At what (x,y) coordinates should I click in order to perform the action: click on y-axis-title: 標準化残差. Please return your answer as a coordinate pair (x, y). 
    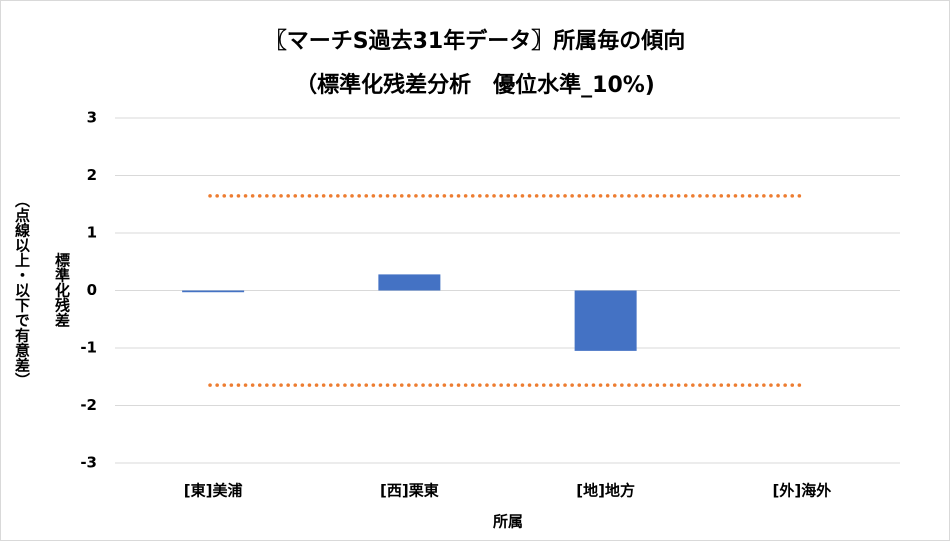
    Looking at the image, I should click on (62, 290).